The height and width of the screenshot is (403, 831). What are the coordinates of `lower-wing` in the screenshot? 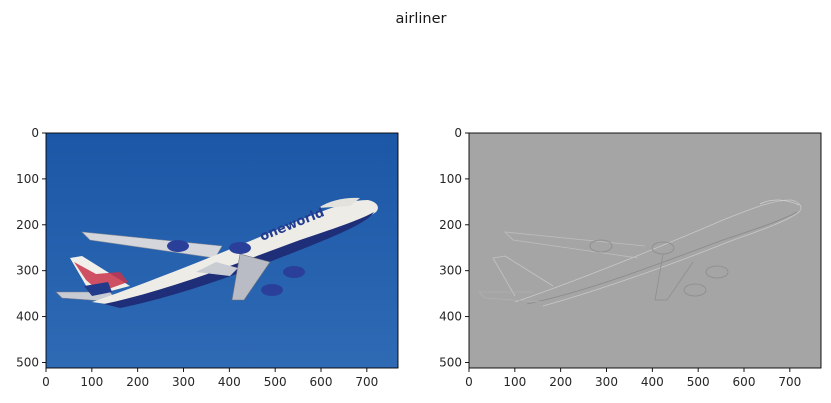 It's located at (251, 277).